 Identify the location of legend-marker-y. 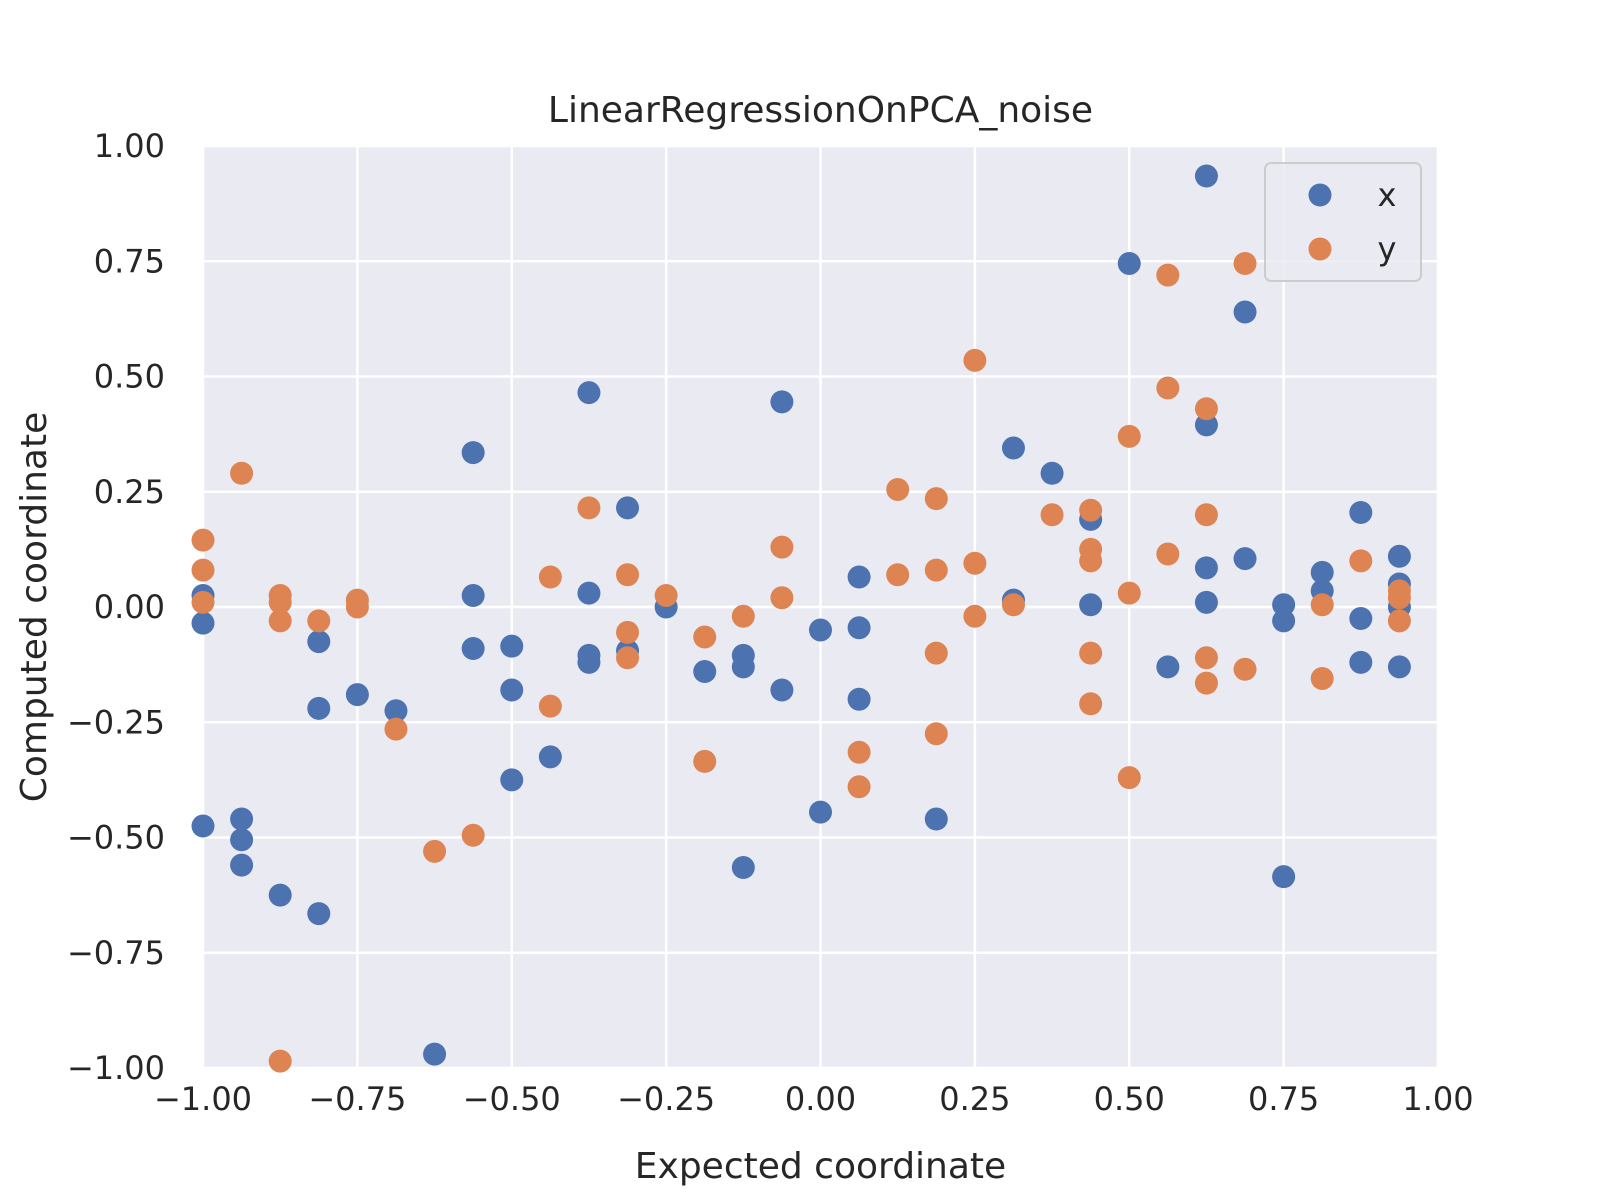
(1320, 249).